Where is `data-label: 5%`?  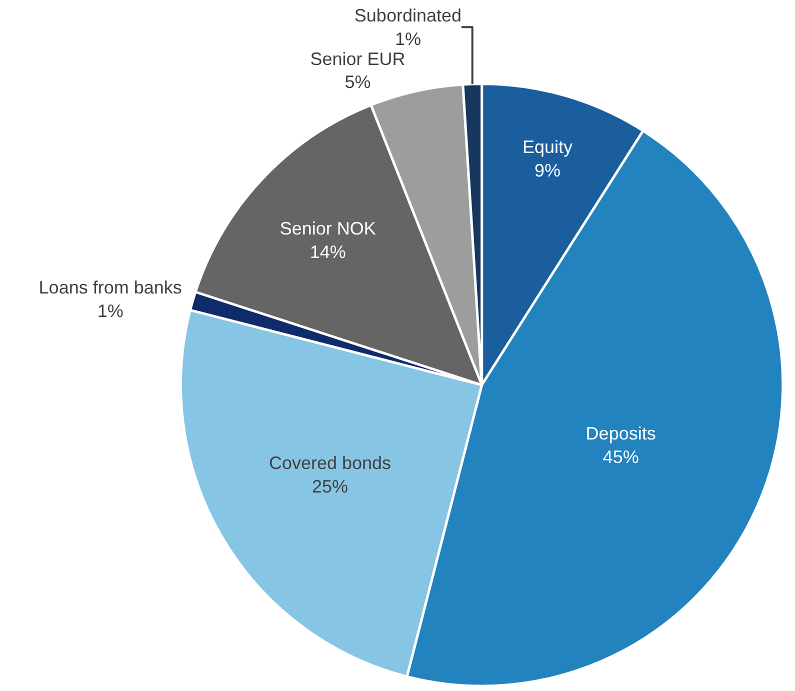
data-label: 5% is located at coordinates (357, 82).